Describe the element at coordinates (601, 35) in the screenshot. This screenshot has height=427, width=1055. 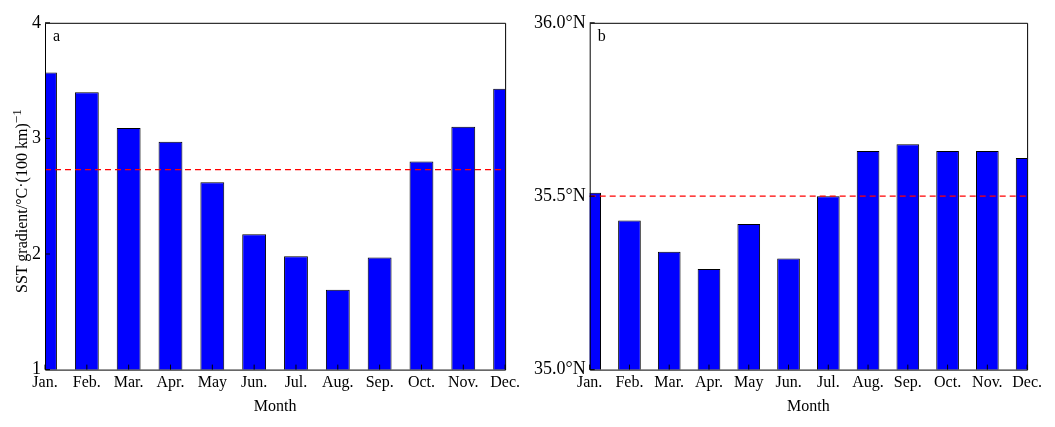
I see `annotation: b` at that location.